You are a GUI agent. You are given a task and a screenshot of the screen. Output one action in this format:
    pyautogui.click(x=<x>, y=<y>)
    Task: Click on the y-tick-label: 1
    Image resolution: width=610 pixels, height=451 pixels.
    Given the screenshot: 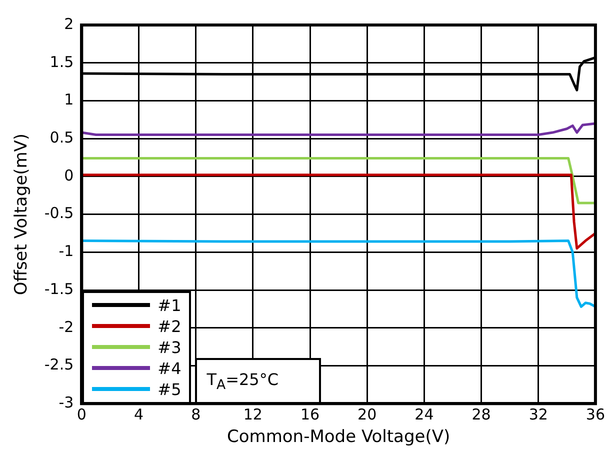 What is the action you would take?
    pyautogui.click(x=69, y=99)
    